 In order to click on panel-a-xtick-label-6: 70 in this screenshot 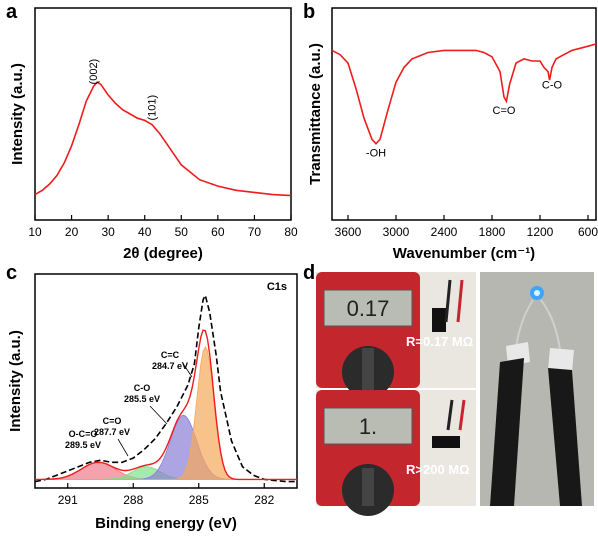, I will do `click(255, 232)`.